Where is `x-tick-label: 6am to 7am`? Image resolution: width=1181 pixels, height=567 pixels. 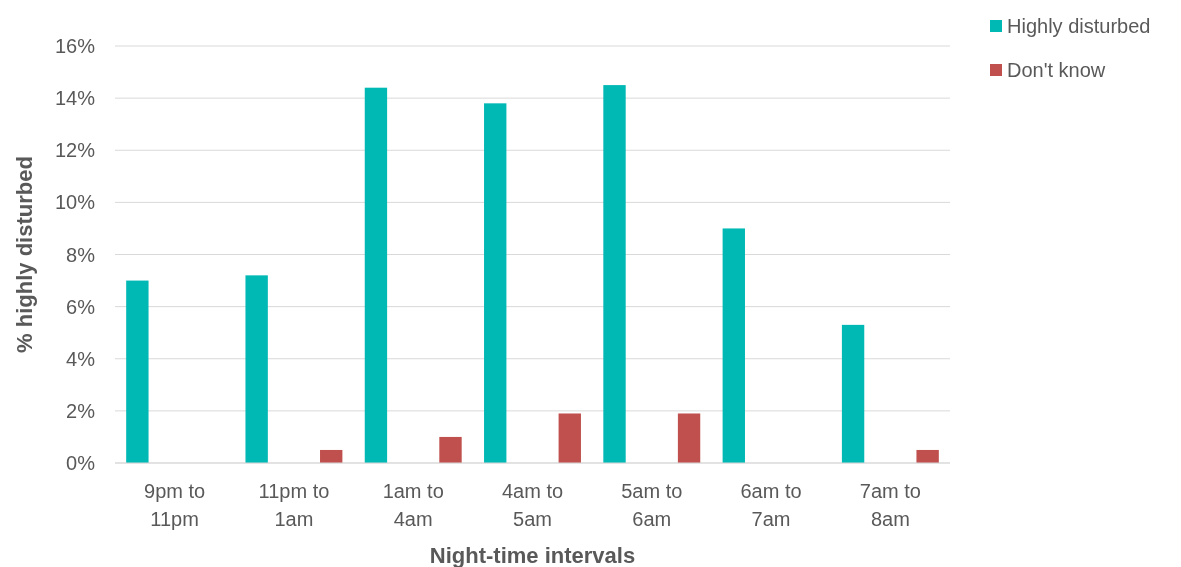
x-tick-label: 6am to 7am is located at coordinates (771, 505).